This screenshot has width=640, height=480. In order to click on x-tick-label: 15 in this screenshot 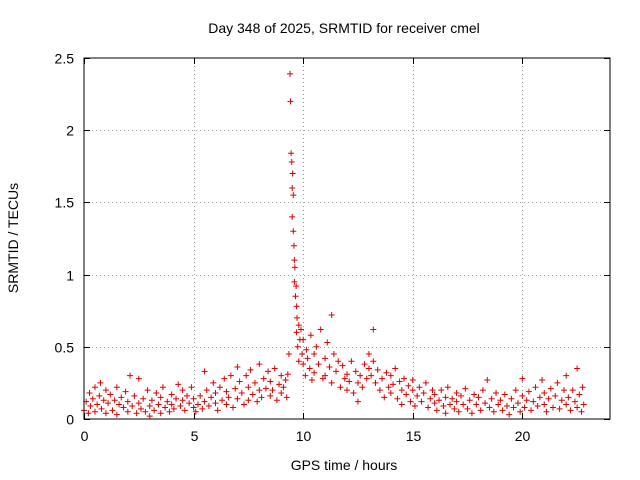, I will do `click(414, 436)`.